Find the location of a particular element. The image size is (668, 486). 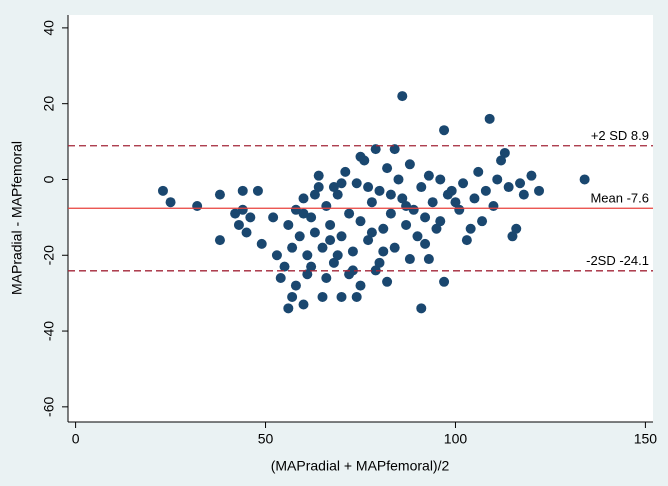

x-tick-label: 50 is located at coordinates (266, 439).